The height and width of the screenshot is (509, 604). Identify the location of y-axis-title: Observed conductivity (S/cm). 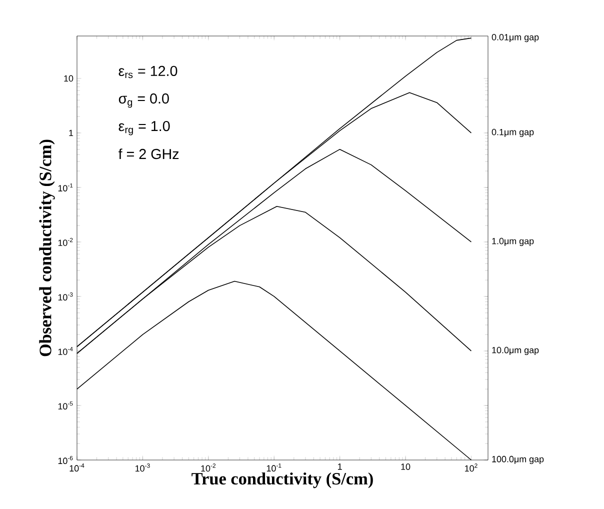
(47, 248).